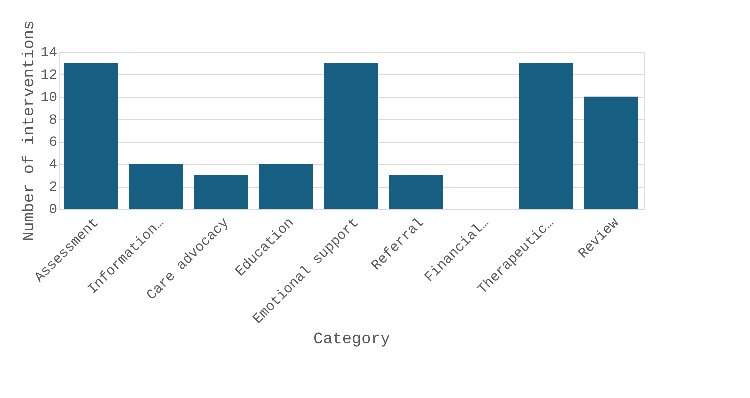  What do you see at coordinates (53, 188) in the screenshot?
I see `y-tick-label: 2` at bounding box center [53, 188].